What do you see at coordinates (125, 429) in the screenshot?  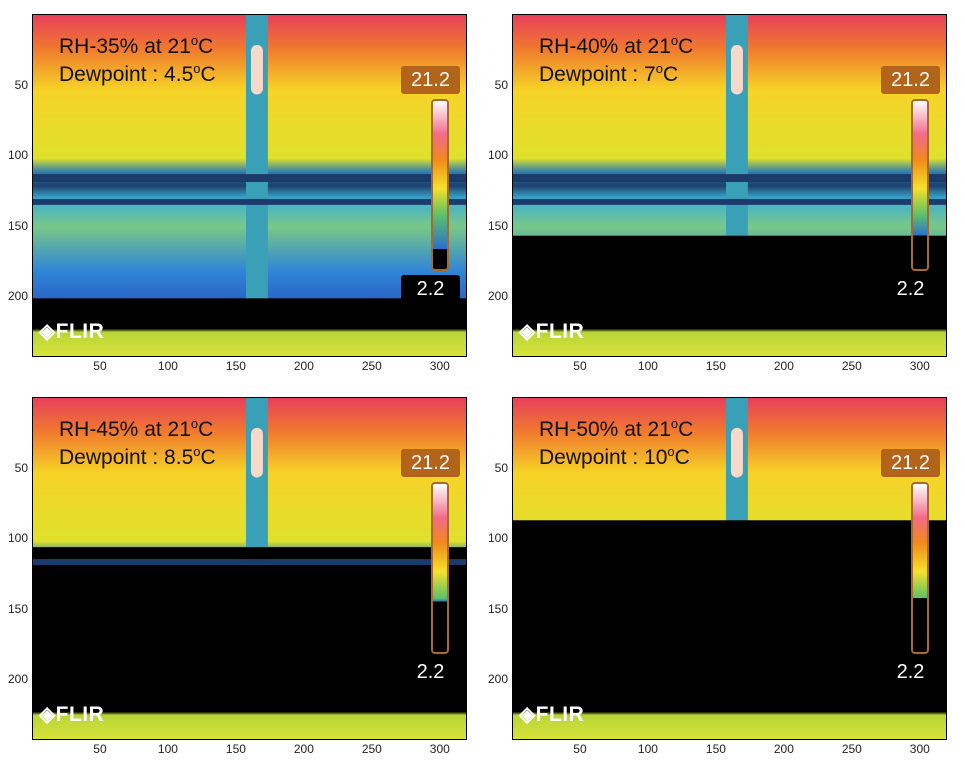 I see `rh-text-3: RH-45% at 21` at bounding box center [125, 429].